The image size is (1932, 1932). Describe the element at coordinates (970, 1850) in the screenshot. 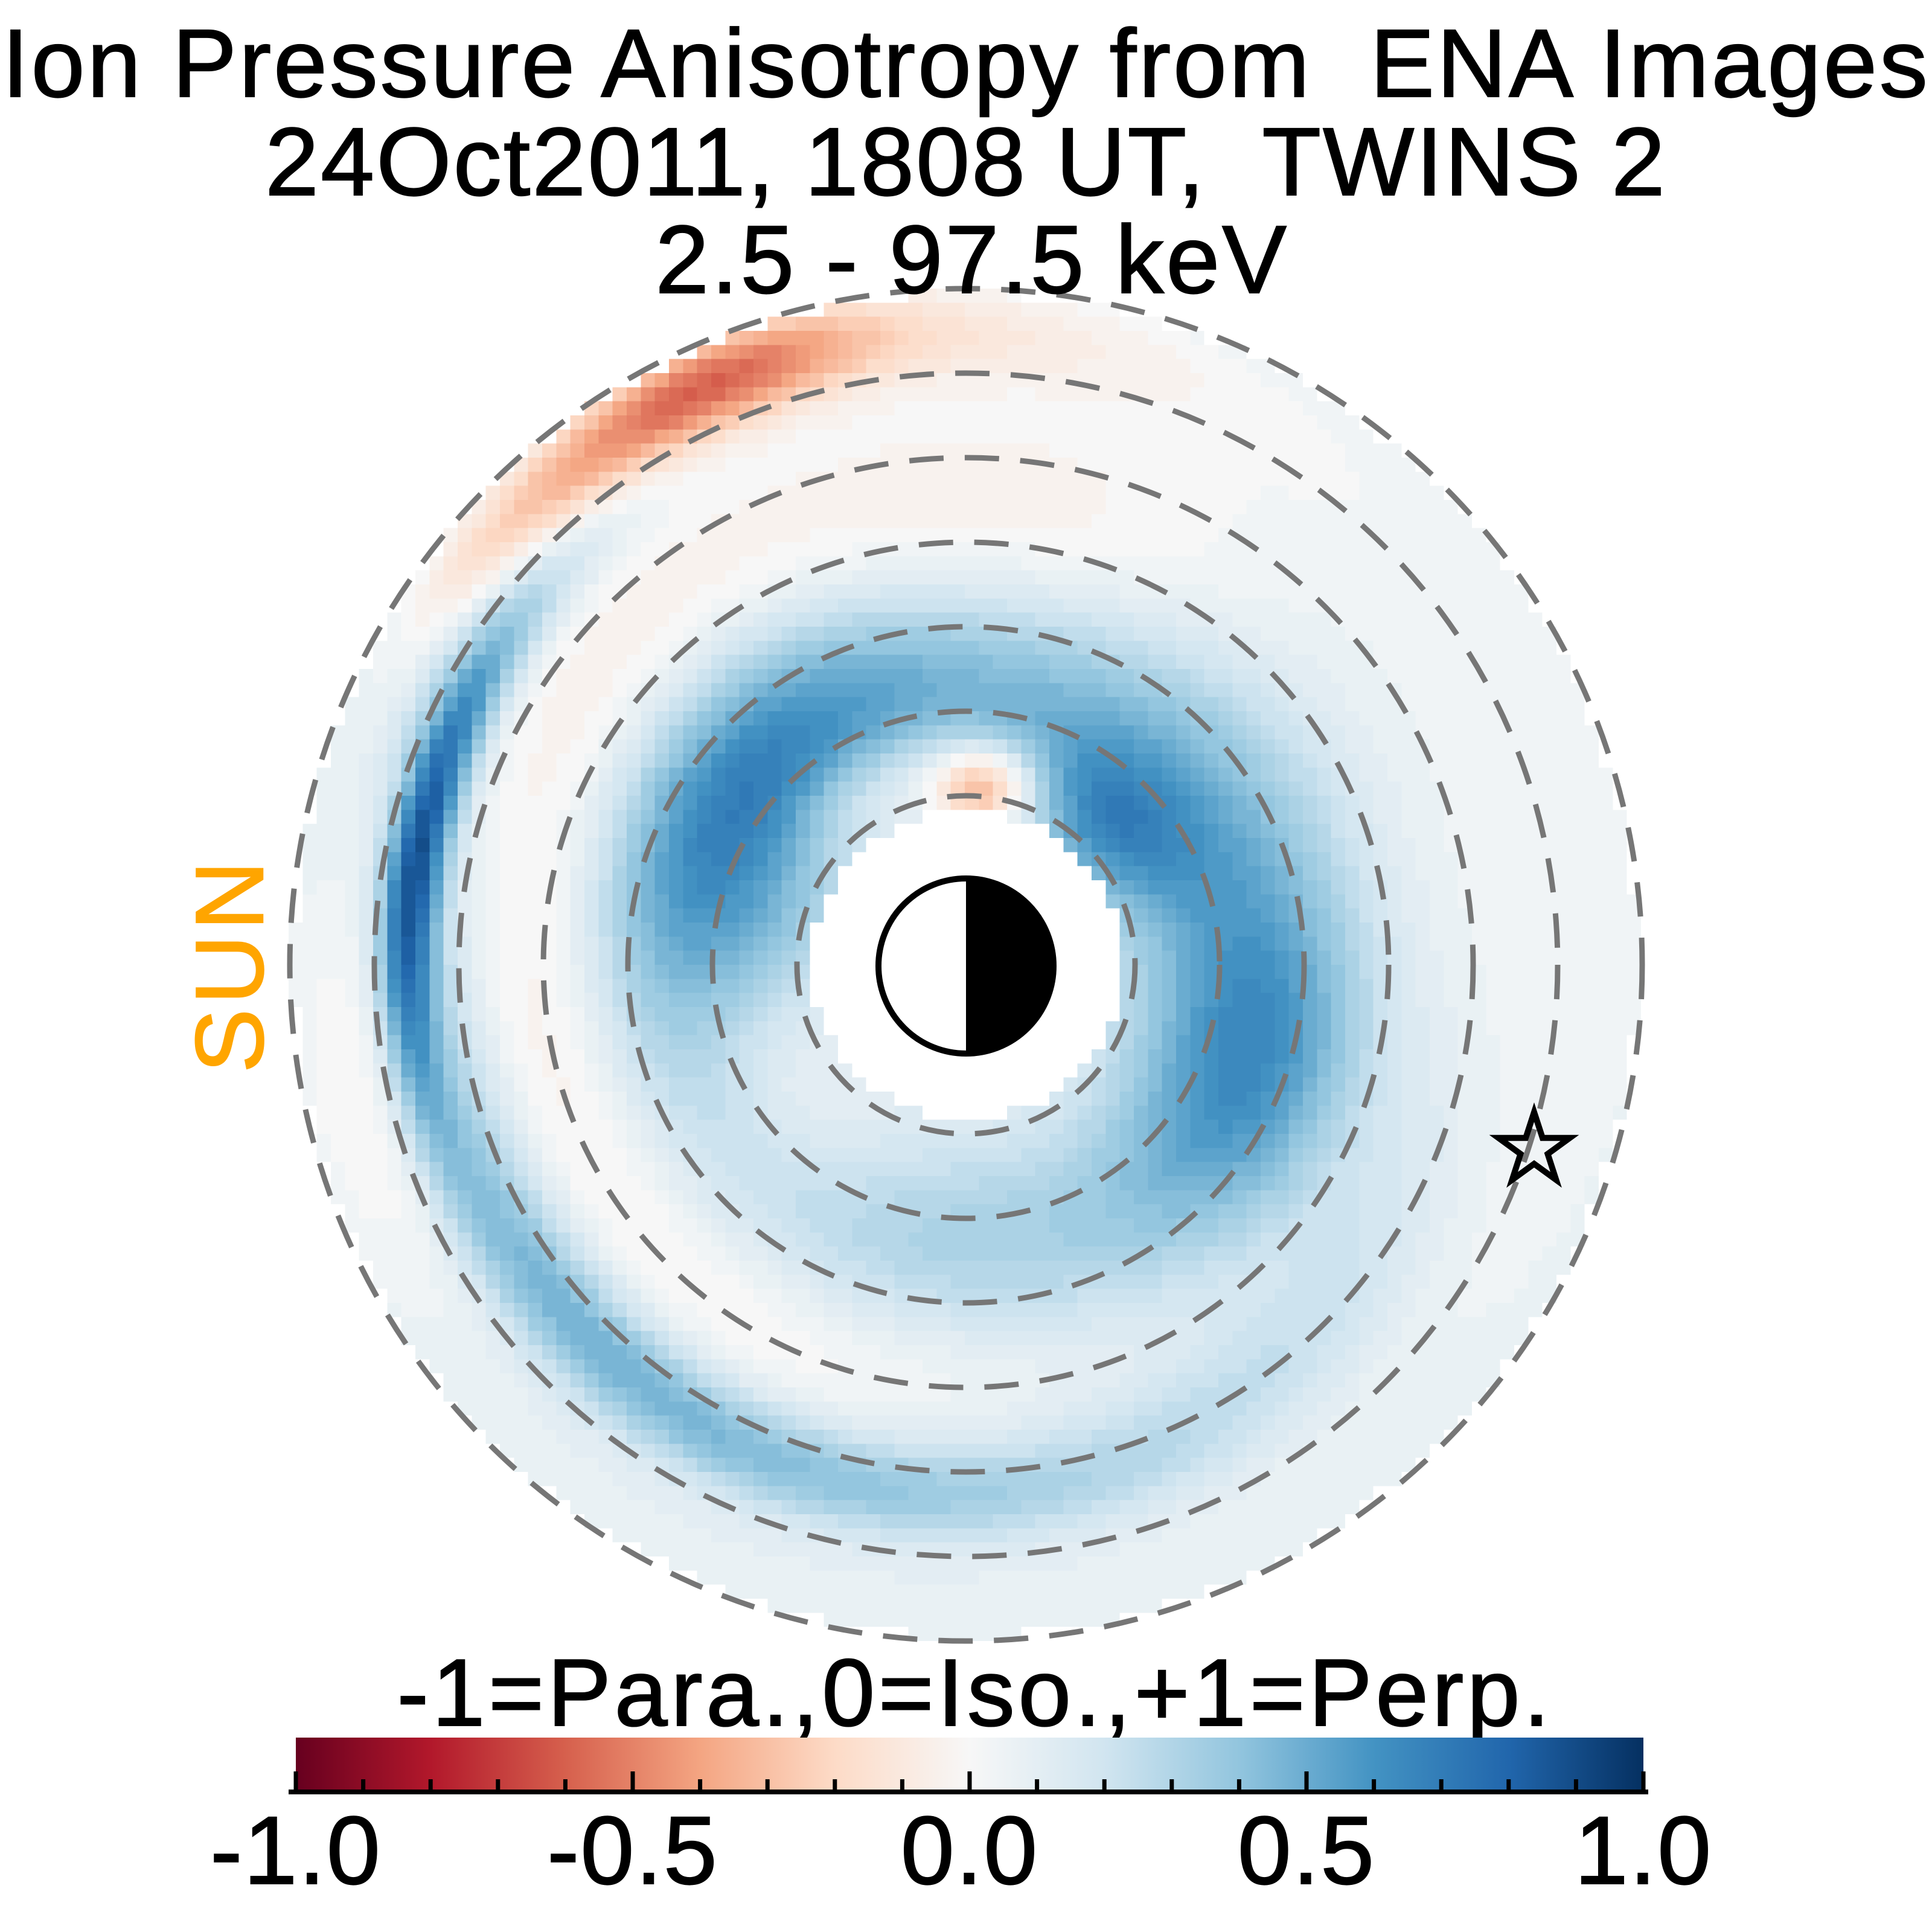

I see `svg-text: 0.0` at that location.